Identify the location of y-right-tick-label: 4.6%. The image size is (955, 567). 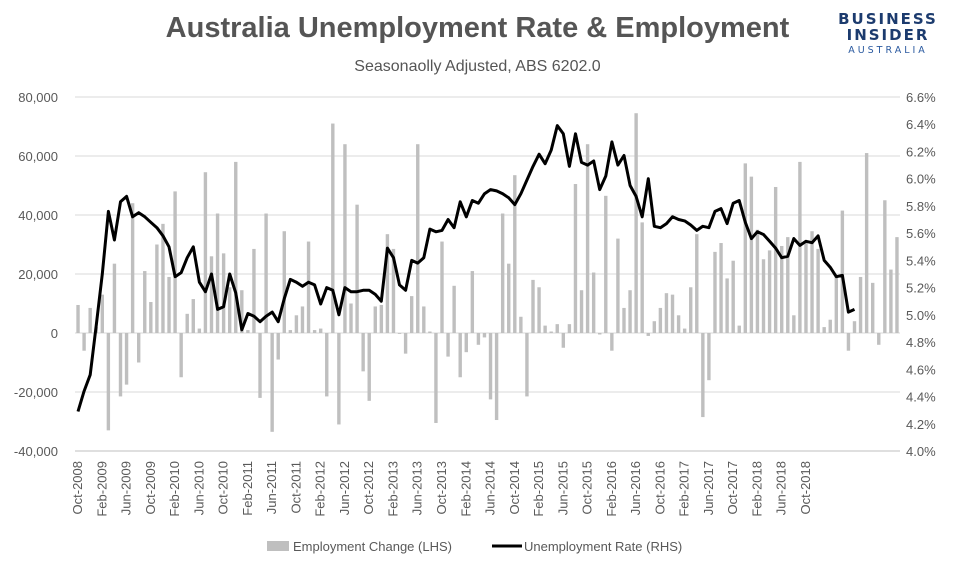
(921, 369).